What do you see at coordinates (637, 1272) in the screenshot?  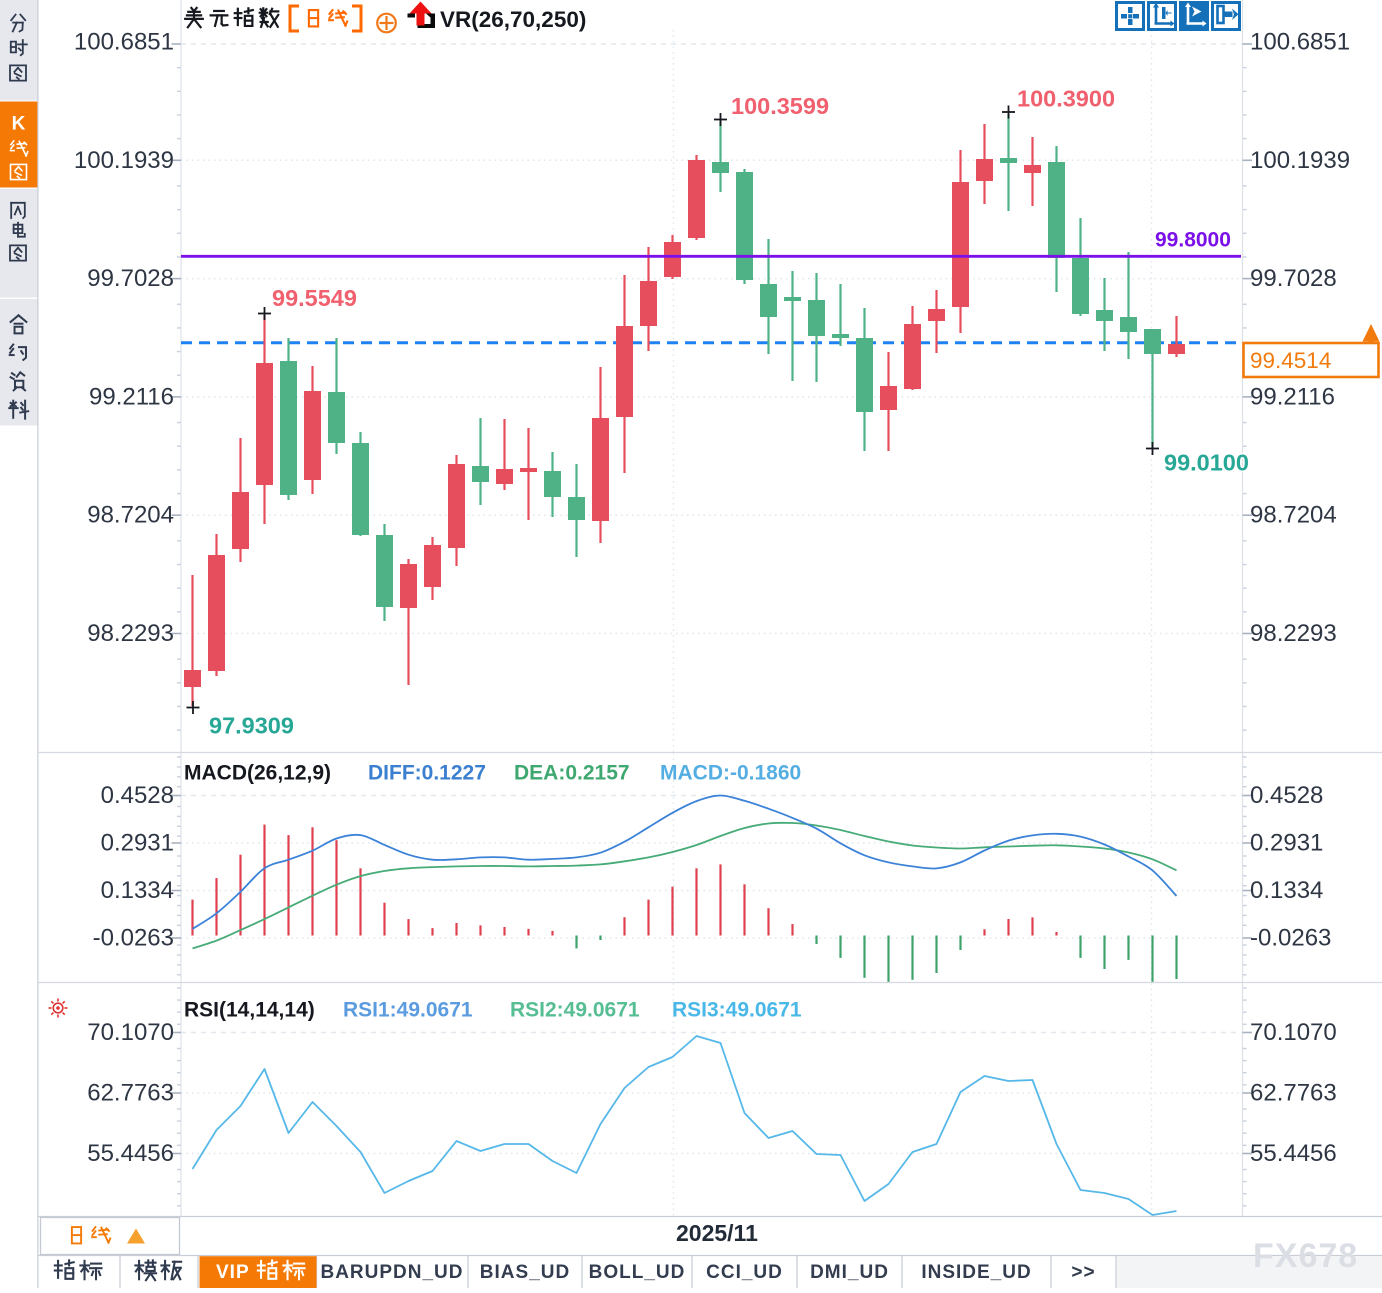 I see `svg-text: BOLL_UD` at bounding box center [637, 1272].